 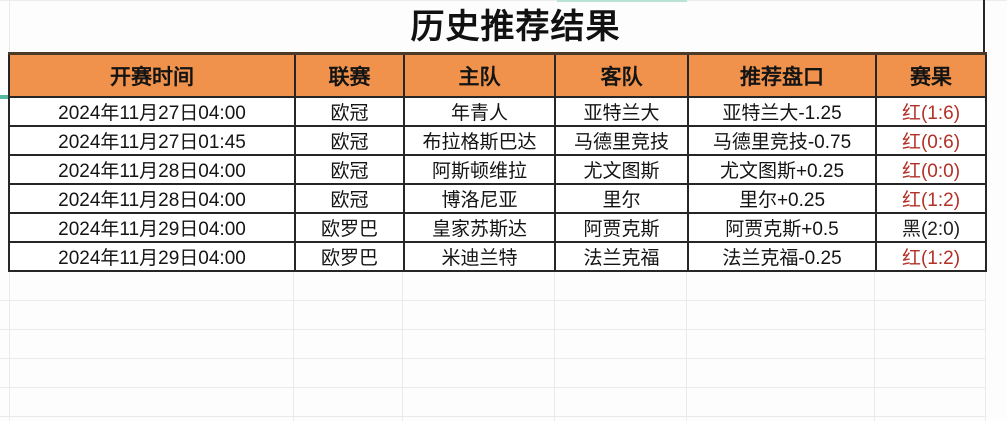 What do you see at coordinates (479, 169) in the screenshot?
I see `cell-home-team: 阿斯顿维拉` at bounding box center [479, 169].